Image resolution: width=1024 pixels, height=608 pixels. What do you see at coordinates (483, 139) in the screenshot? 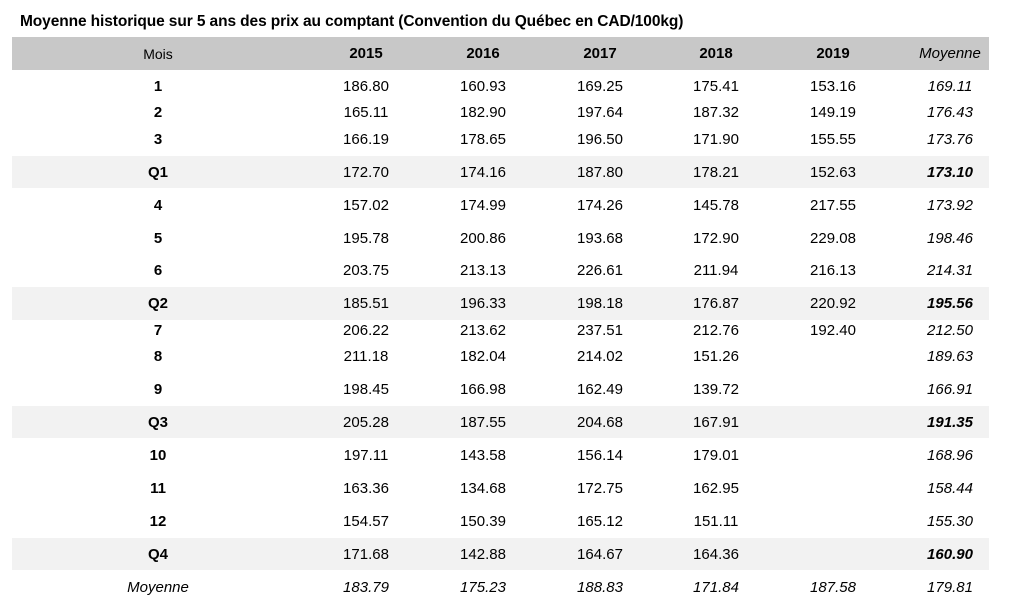
I see `value-cell-2016: 178.65` at bounding box center [483, 139].